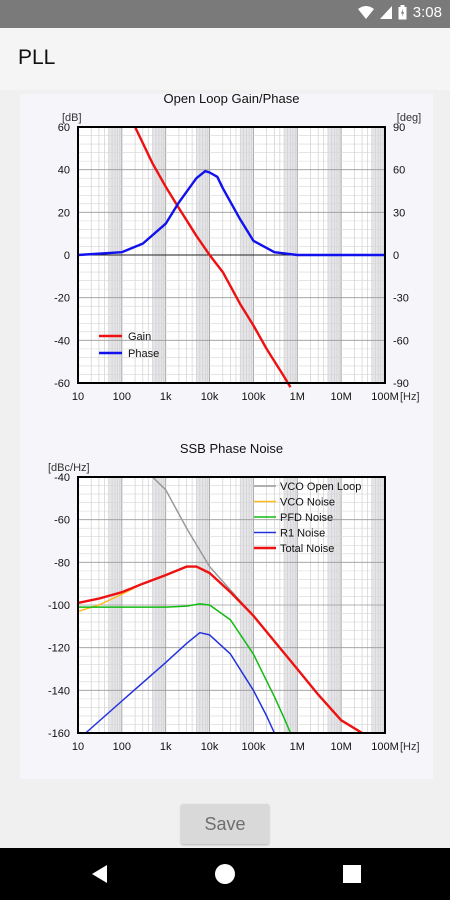 This screenshot has width=450, height=900. I want to click on y2-tick-label: 90, so click(399, 128).